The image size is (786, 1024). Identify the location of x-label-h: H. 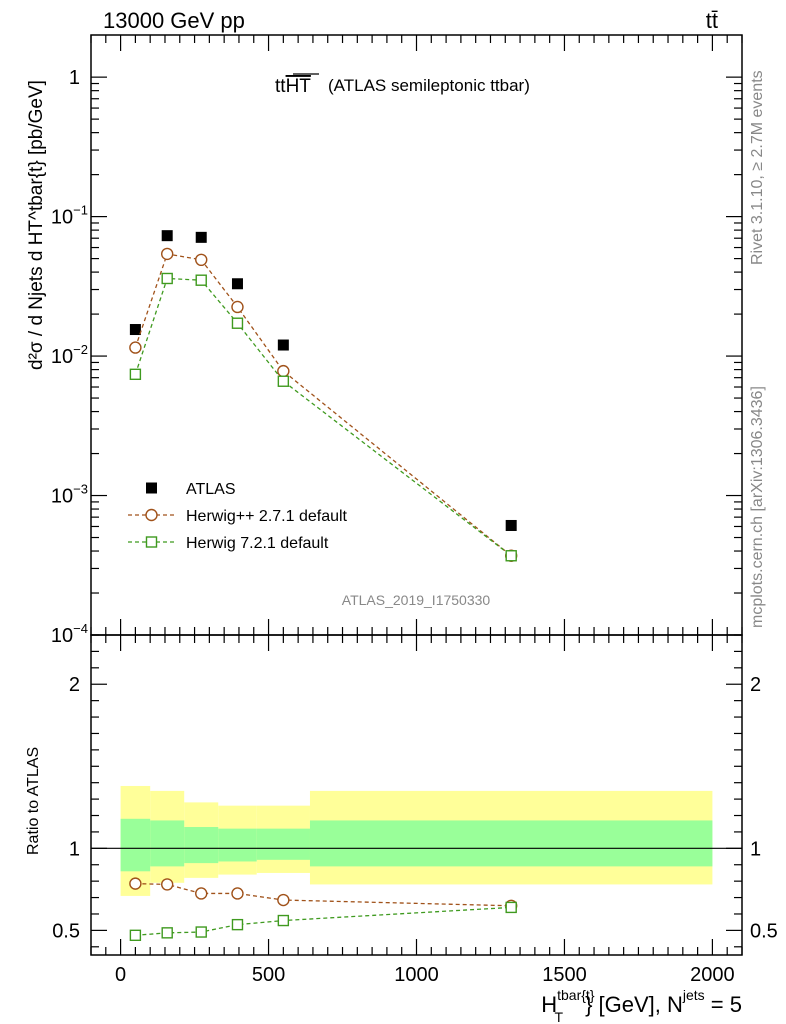
(549, 1004).